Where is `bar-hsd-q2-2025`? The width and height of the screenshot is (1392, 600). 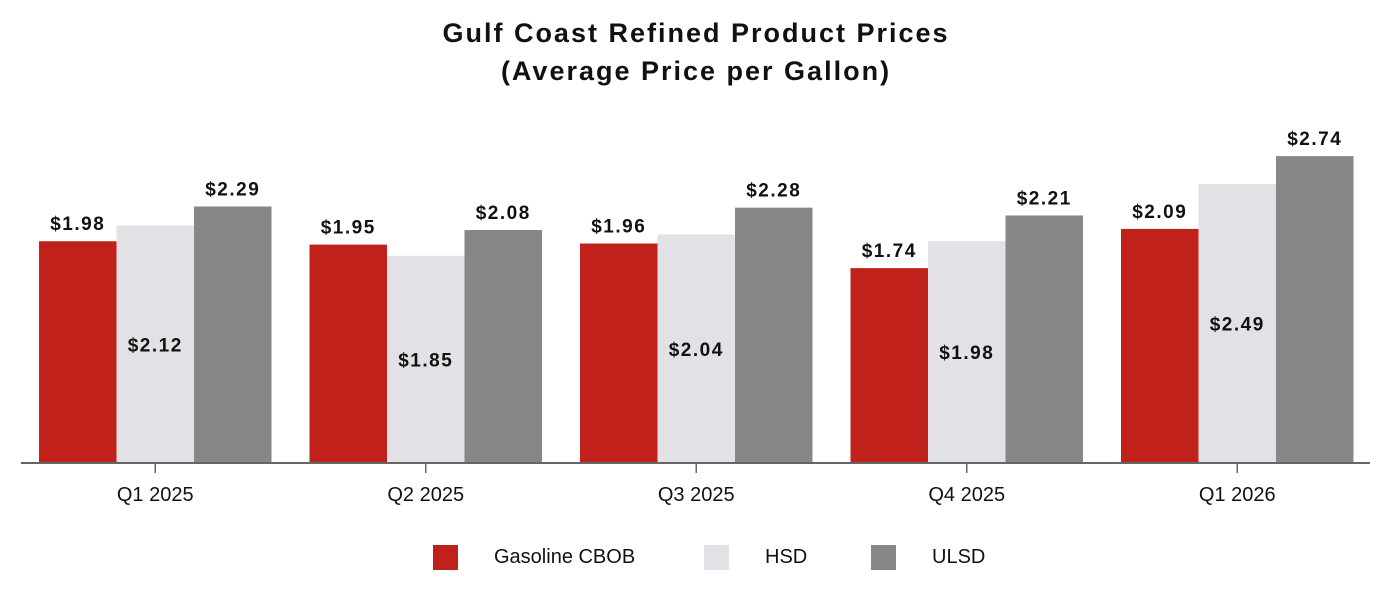 bar-hsd-q2-2025 is located at coordinates (426, 359).